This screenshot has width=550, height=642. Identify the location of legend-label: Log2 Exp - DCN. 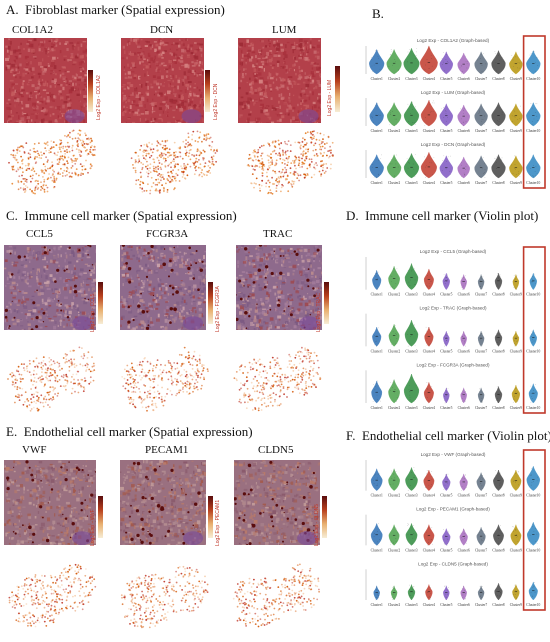
(216, 101).